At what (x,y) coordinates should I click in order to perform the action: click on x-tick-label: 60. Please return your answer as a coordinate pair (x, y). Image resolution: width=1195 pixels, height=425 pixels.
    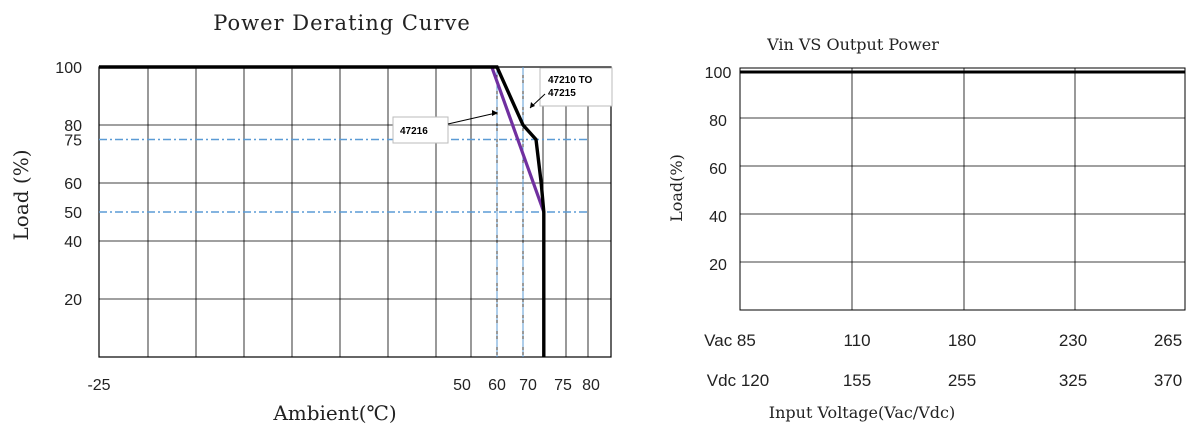
    Looking at the image, I should click on (497, 385).